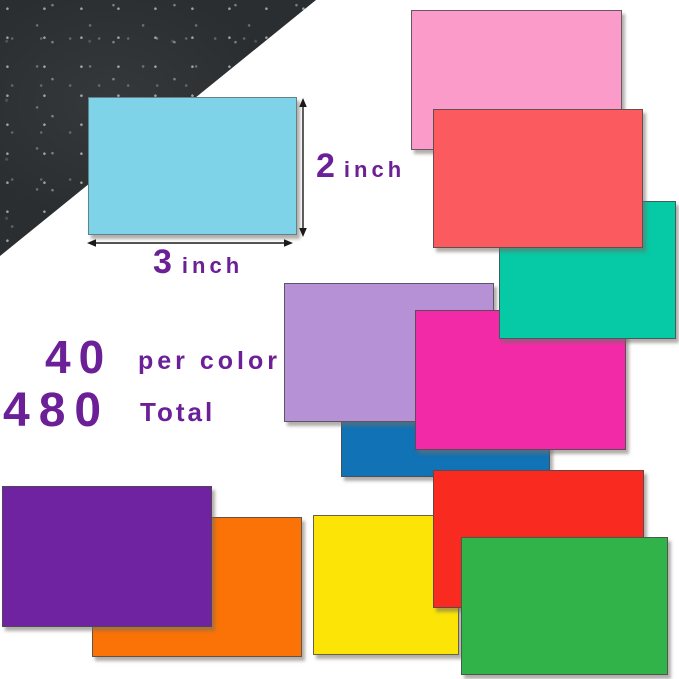 The height and width of the screenshot is (679, 679). I want to click on height-dimension-label: 2 inch, so click(360, 166).